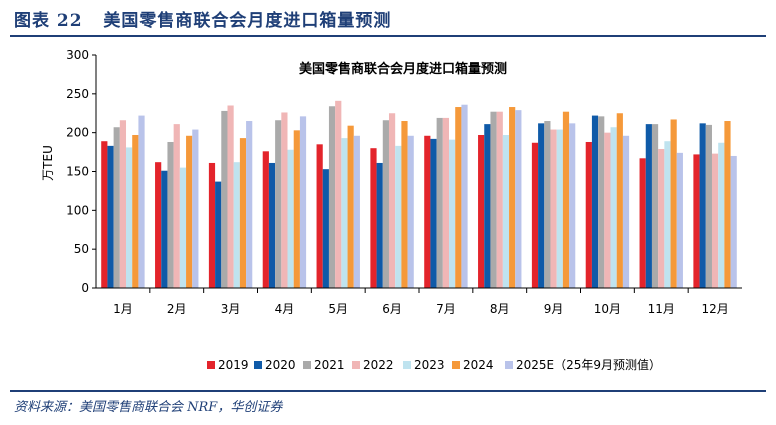  What do you see at coordinates (81, 249) in the screenshot?
I see `y-tick-label: 50` at bounding box center [81, 249].